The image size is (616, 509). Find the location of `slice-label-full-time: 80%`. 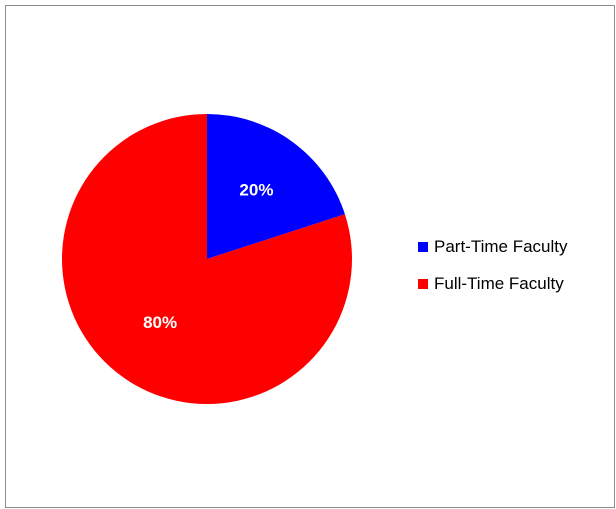

slice-label-full-time: 80% is located at coordinates (160, 322).